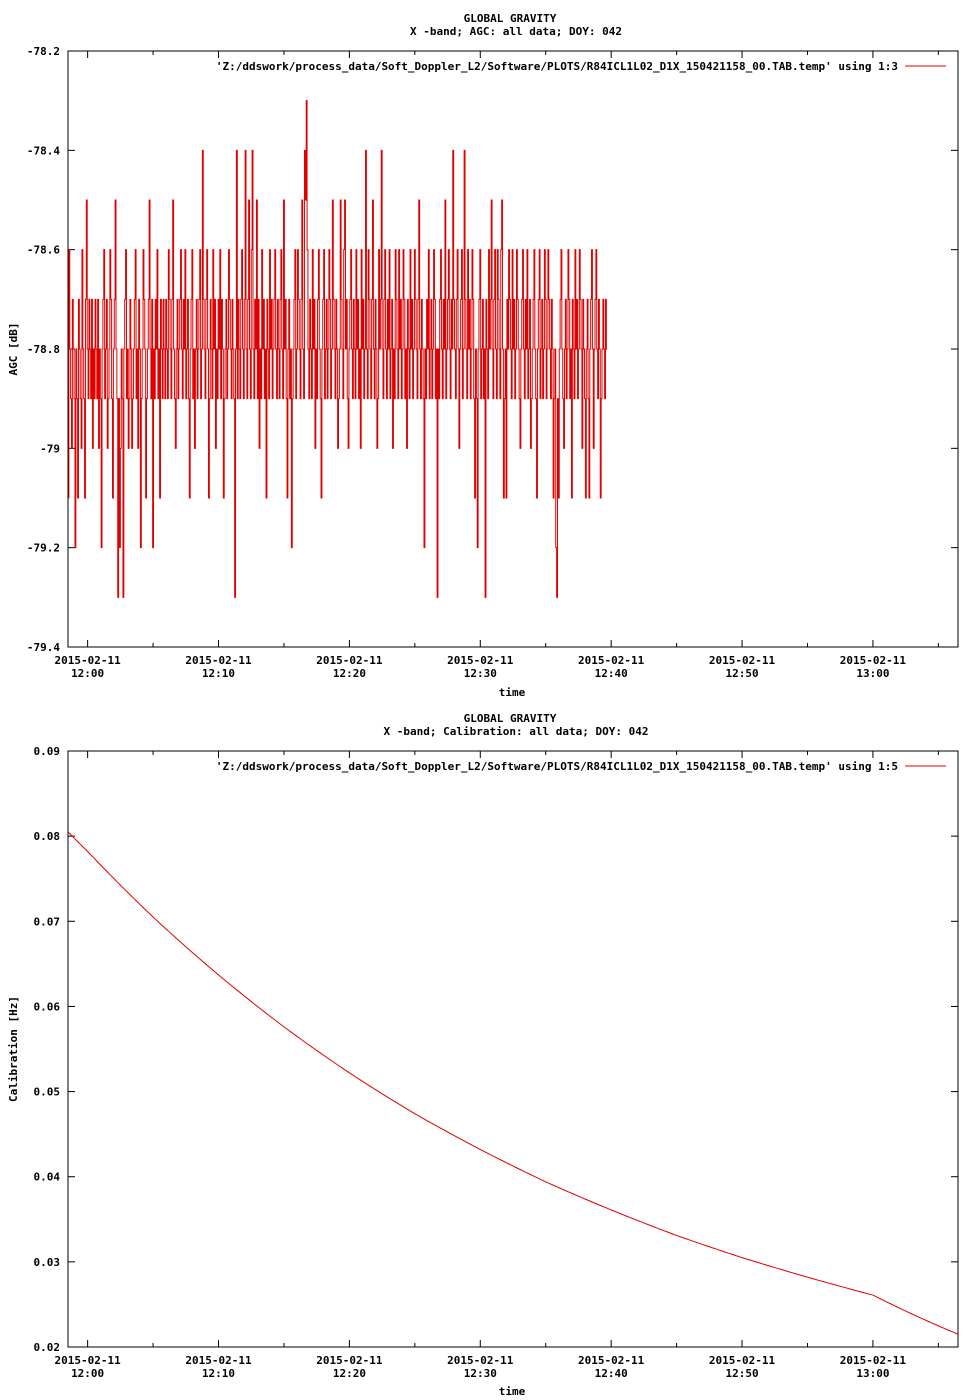  I want to click on agc-y-tick-label: -79.4, so click(43, 647).